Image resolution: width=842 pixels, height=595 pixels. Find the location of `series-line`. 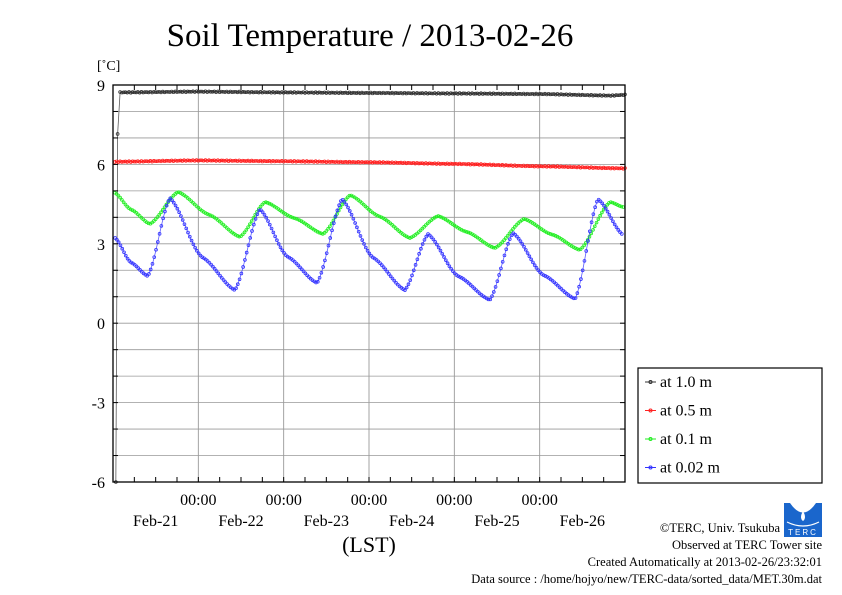

series-line is located at coordinates (368, 248).